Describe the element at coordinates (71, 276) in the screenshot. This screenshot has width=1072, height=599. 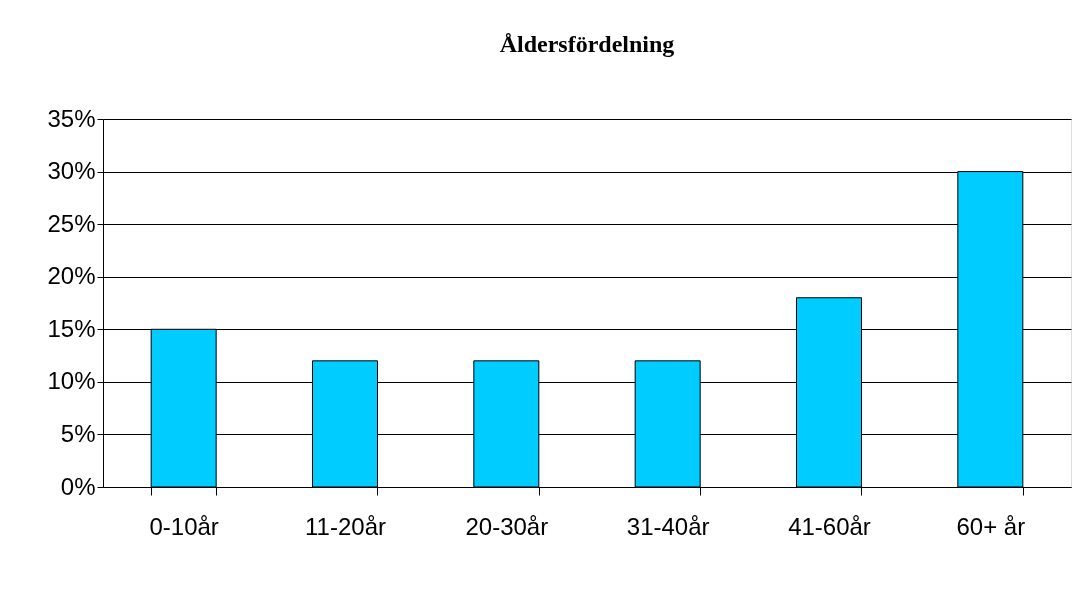
I see `y-tick-label: 20%` at that location.